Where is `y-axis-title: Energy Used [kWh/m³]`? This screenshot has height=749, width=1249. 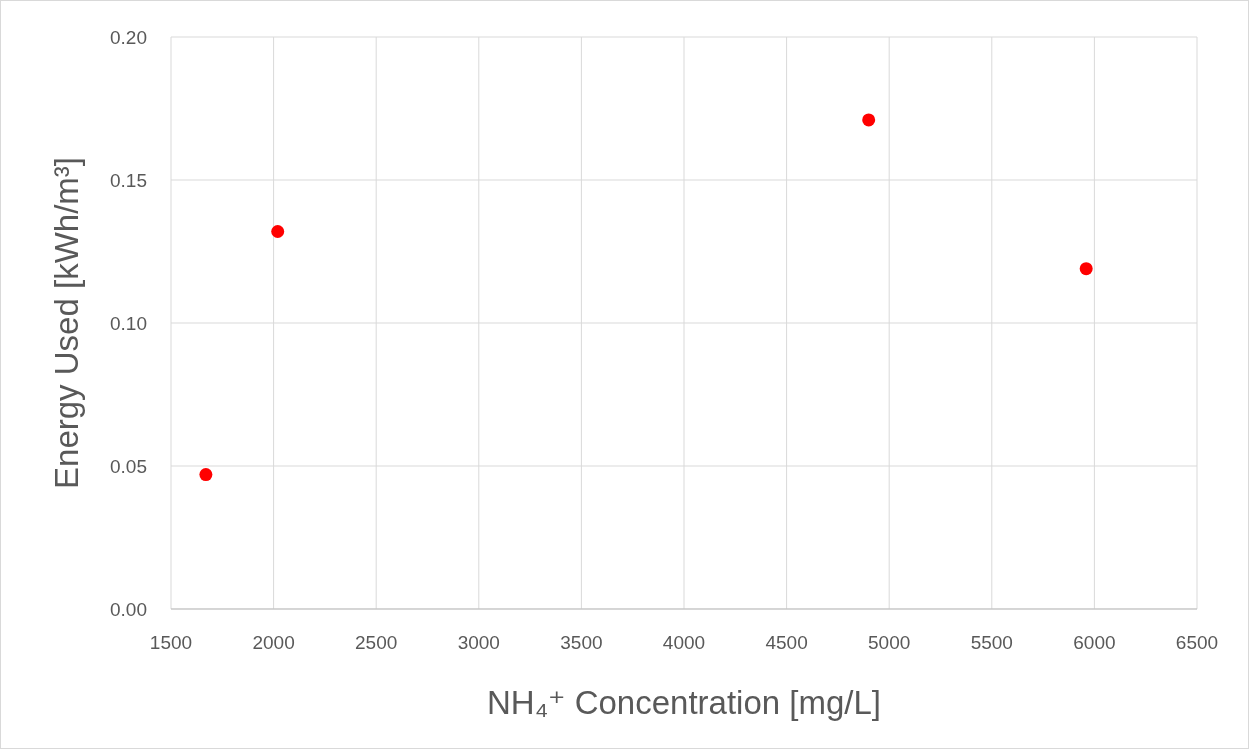
y-axis-title: Energy Used [kWh/m³] is located at coordinates (66, 323).